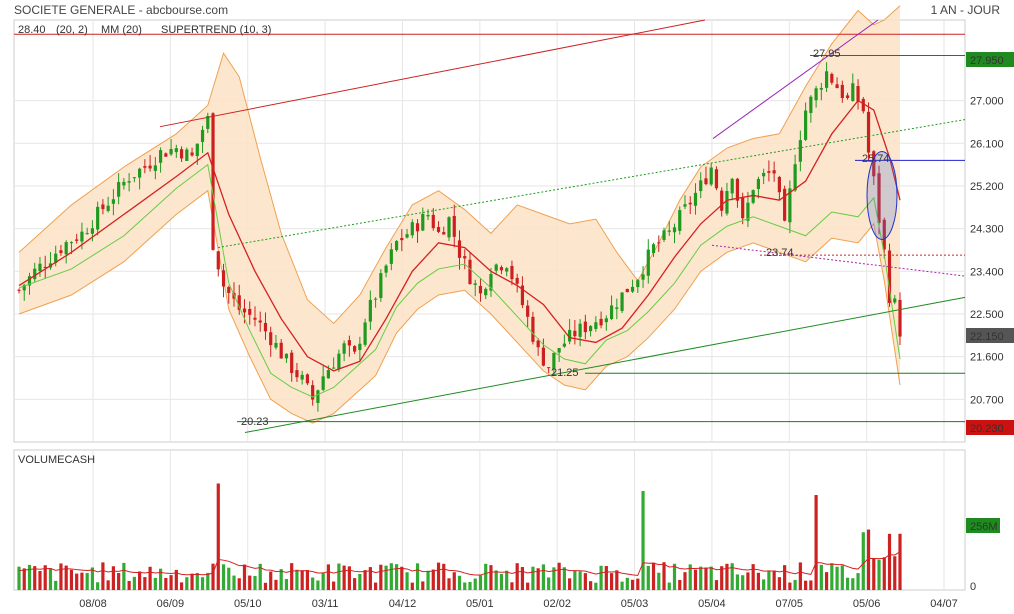  Describe the element at coordinates (867, 604) in the screenshot. I see `x-tick-label: 05/06` at that location.